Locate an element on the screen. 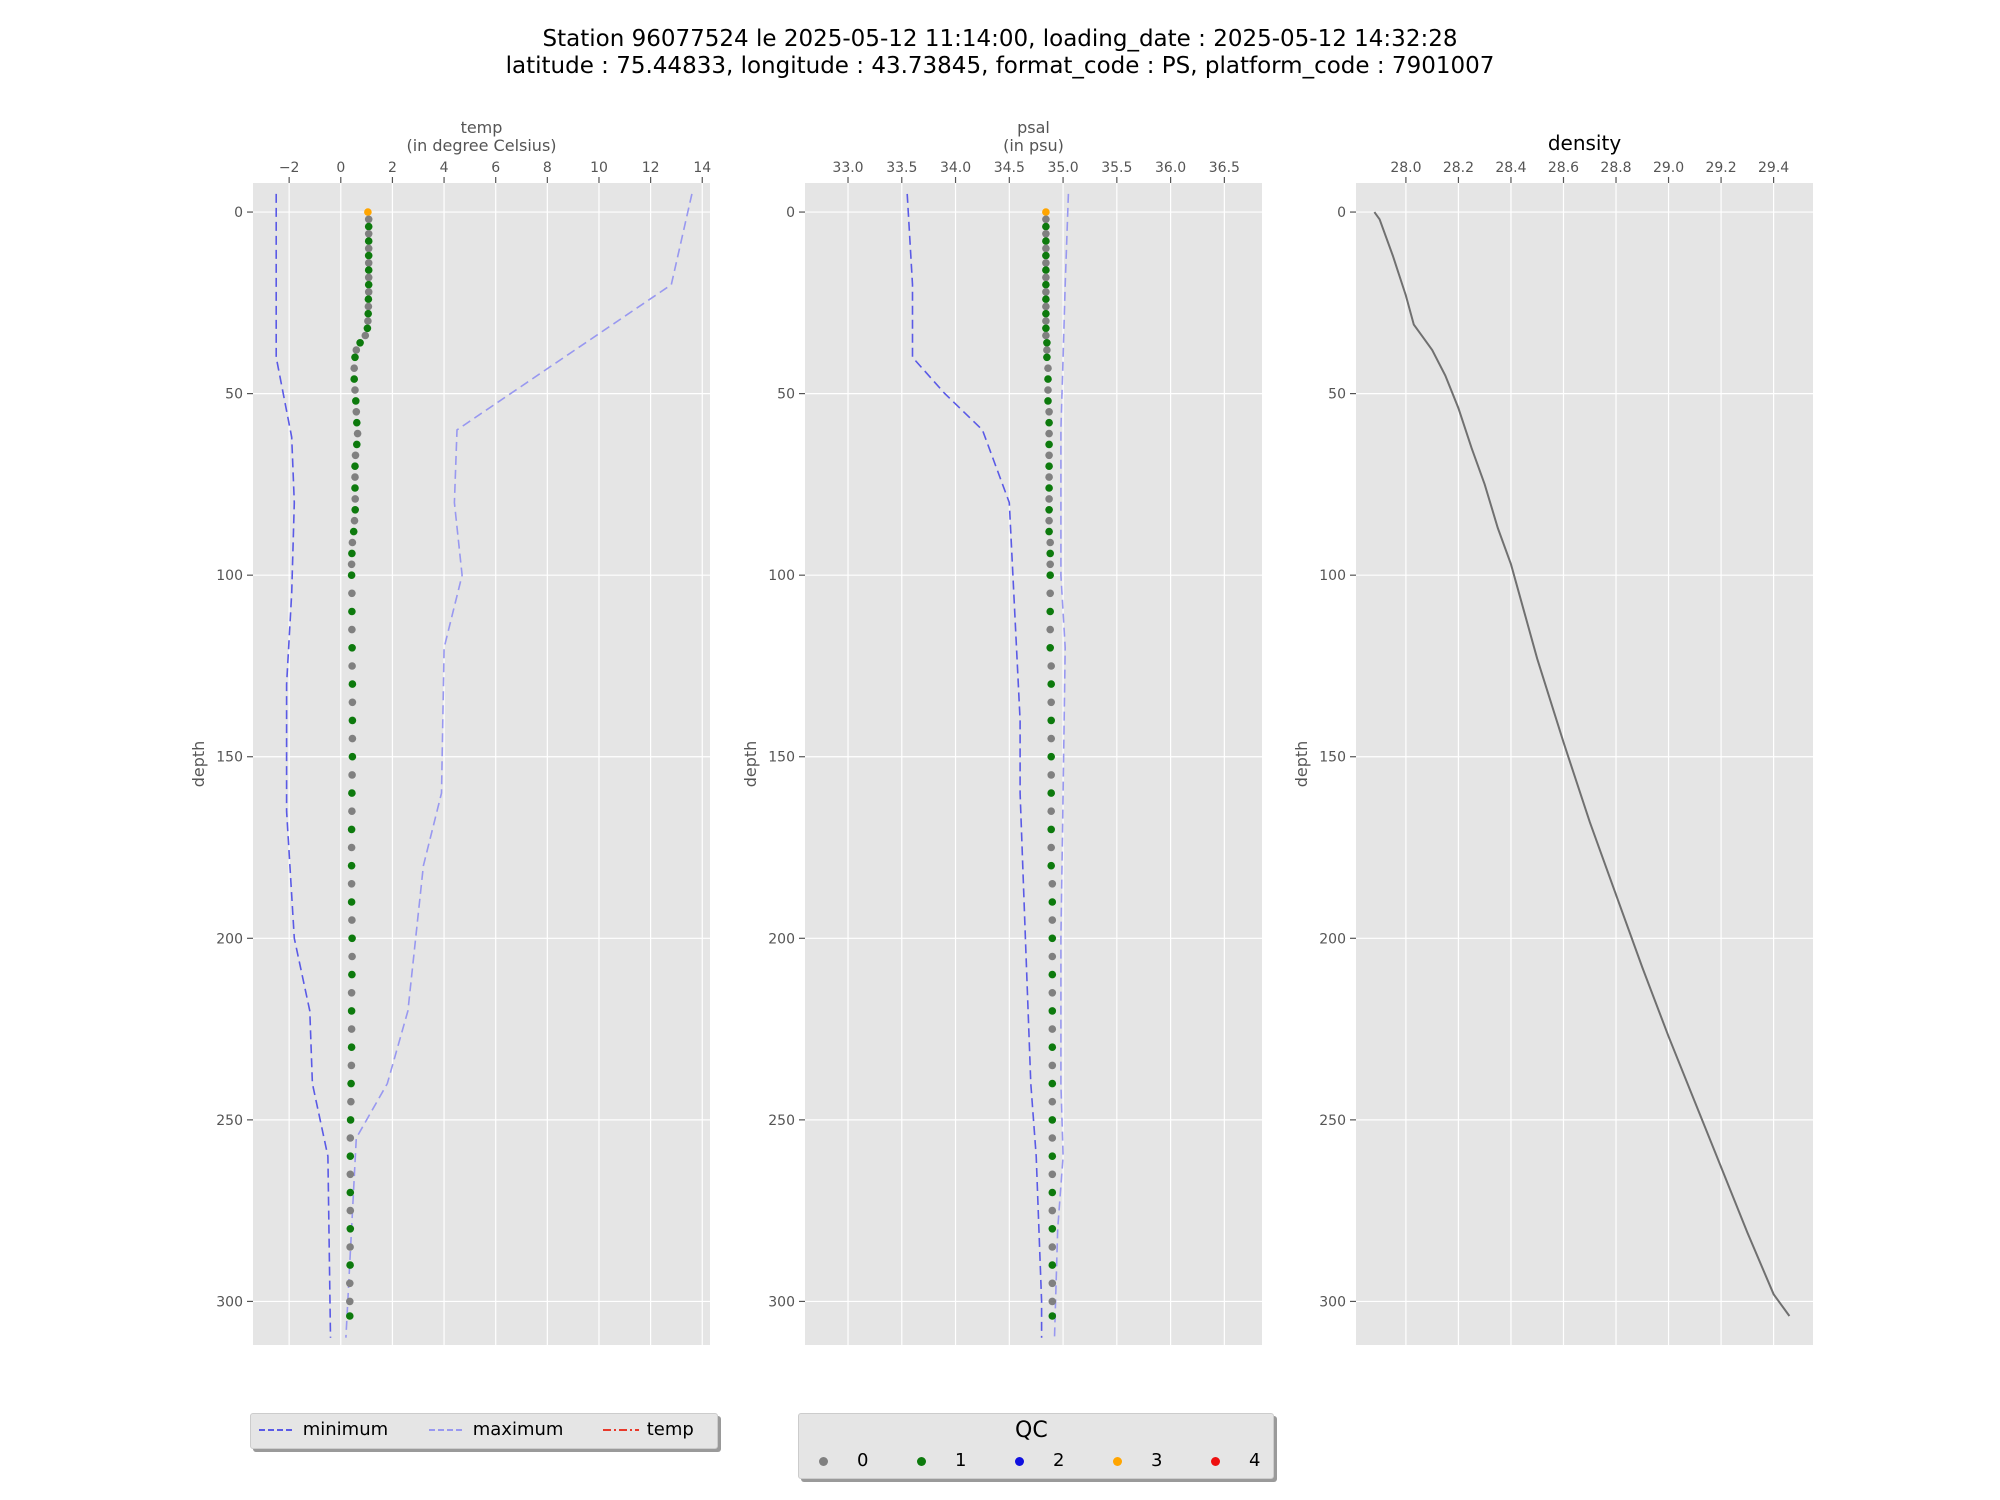 The width and height of the screenshot is (2000, 1500). density-xtick-label-4: 28.8 is located at coordinates (1615, 168).